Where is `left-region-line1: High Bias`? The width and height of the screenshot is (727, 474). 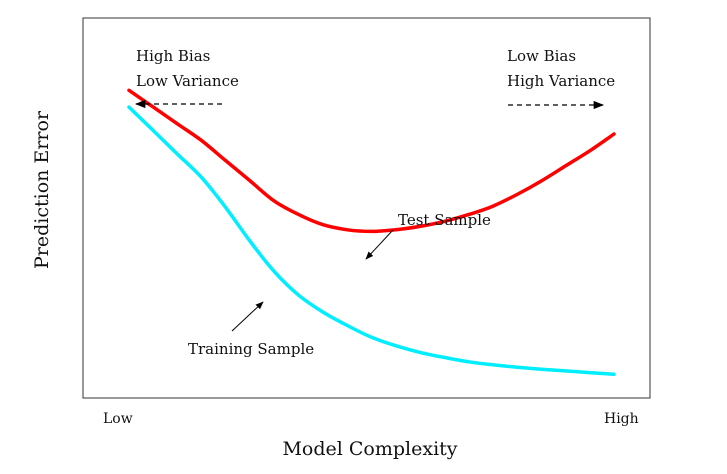
left-region-line1: High Bias is located at coordinates (173, 56).